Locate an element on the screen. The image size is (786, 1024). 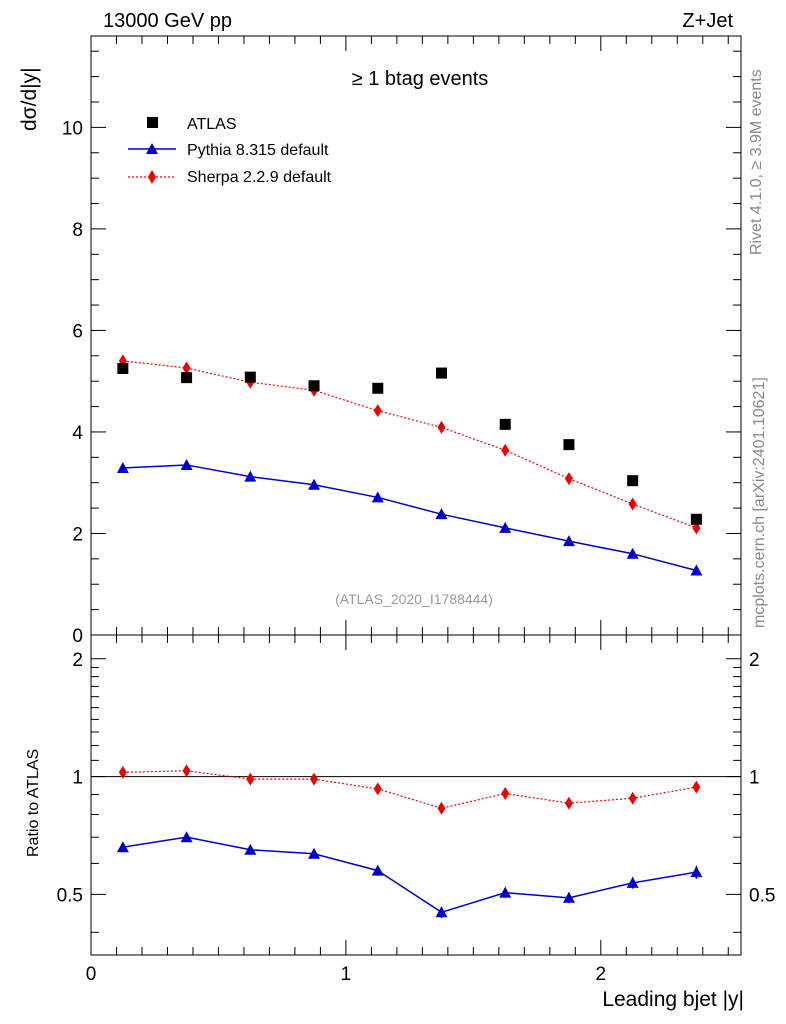
ratio-y-tick-label-left: 1 is located at coordinates (77, 778).